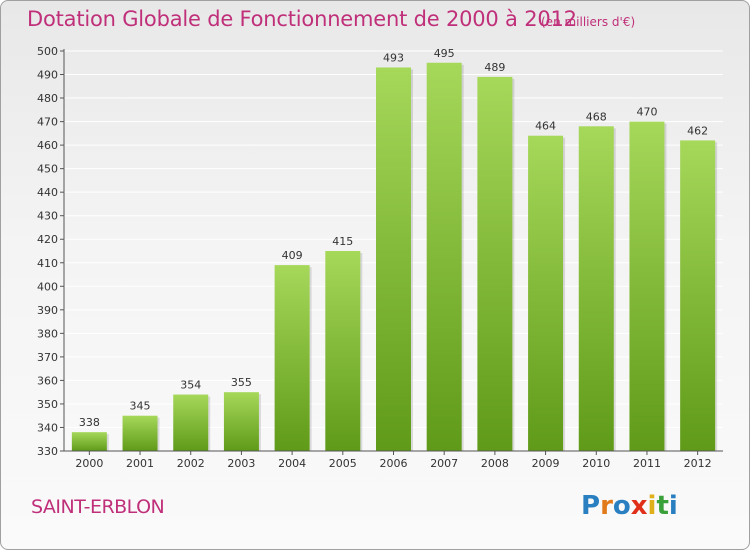 This screenshot has height=550, width=750. I want to click on y-tick-label: 400, so click(47, 286).